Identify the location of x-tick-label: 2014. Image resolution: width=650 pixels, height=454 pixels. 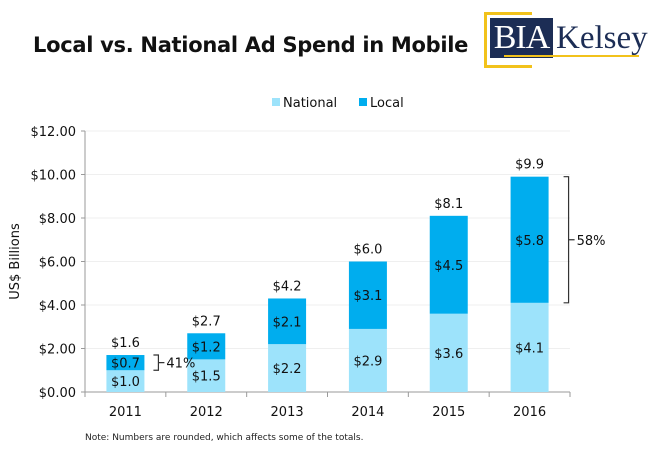
(367, 412).